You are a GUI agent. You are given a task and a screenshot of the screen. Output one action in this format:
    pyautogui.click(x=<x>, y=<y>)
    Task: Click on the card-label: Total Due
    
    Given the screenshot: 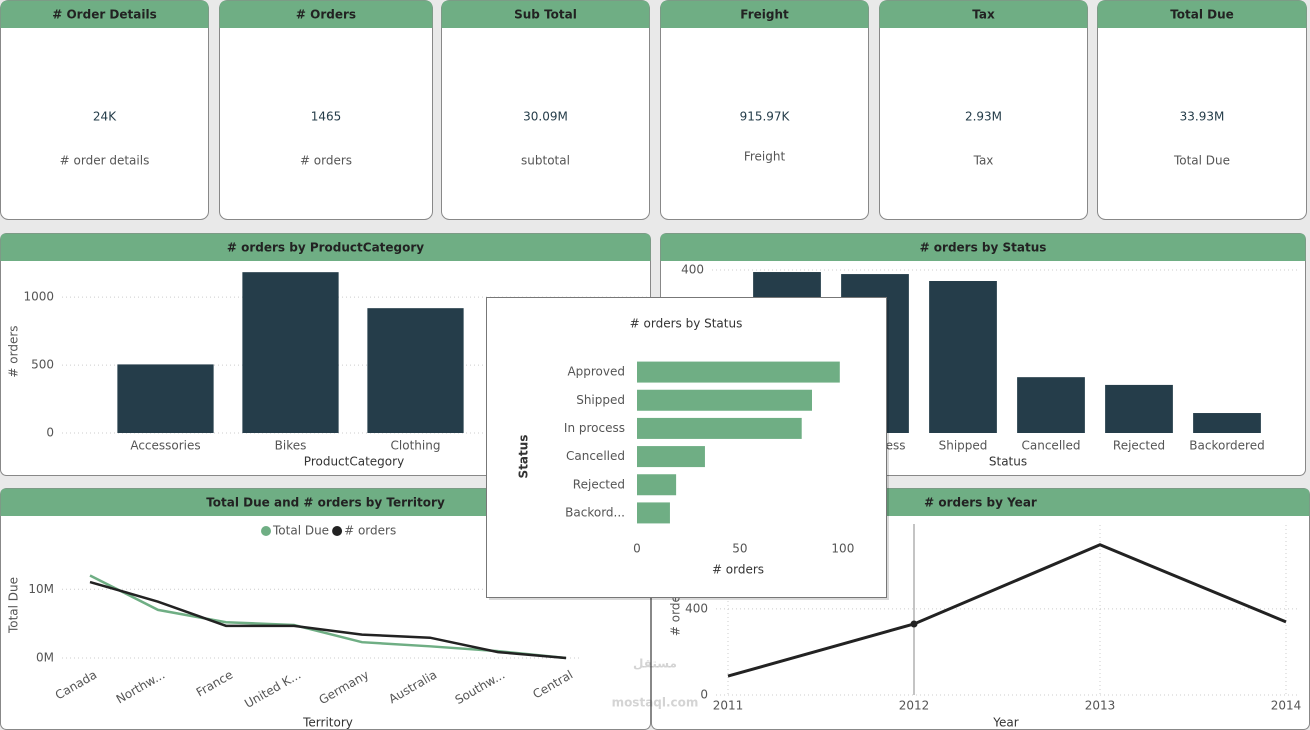 What is the action you would take?
    pyautogui.click(x=1201, y=161)
    